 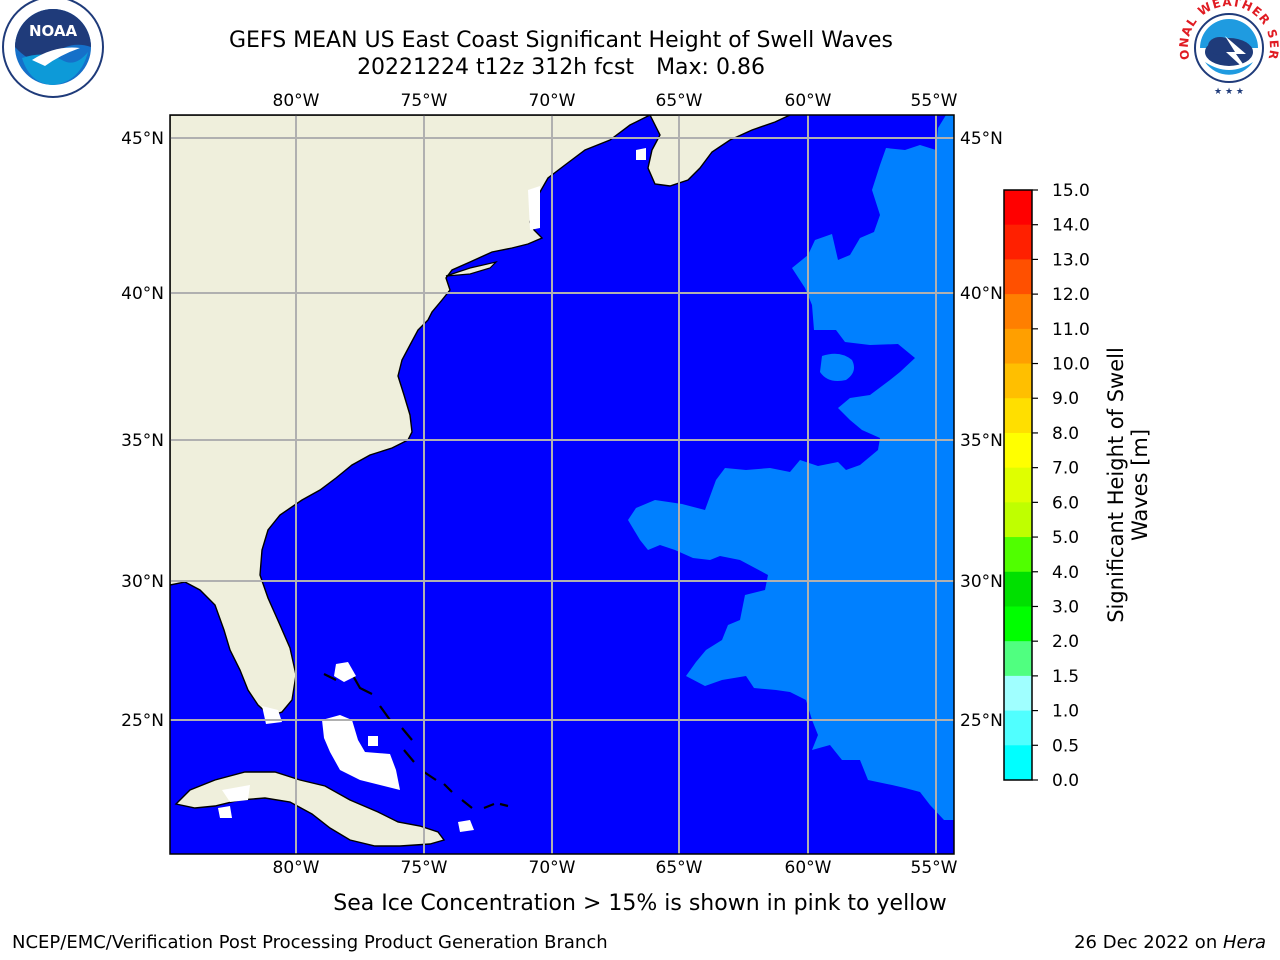 I want to click on colorbar-tick-label: 1.0, so click(x=1065, y=712).